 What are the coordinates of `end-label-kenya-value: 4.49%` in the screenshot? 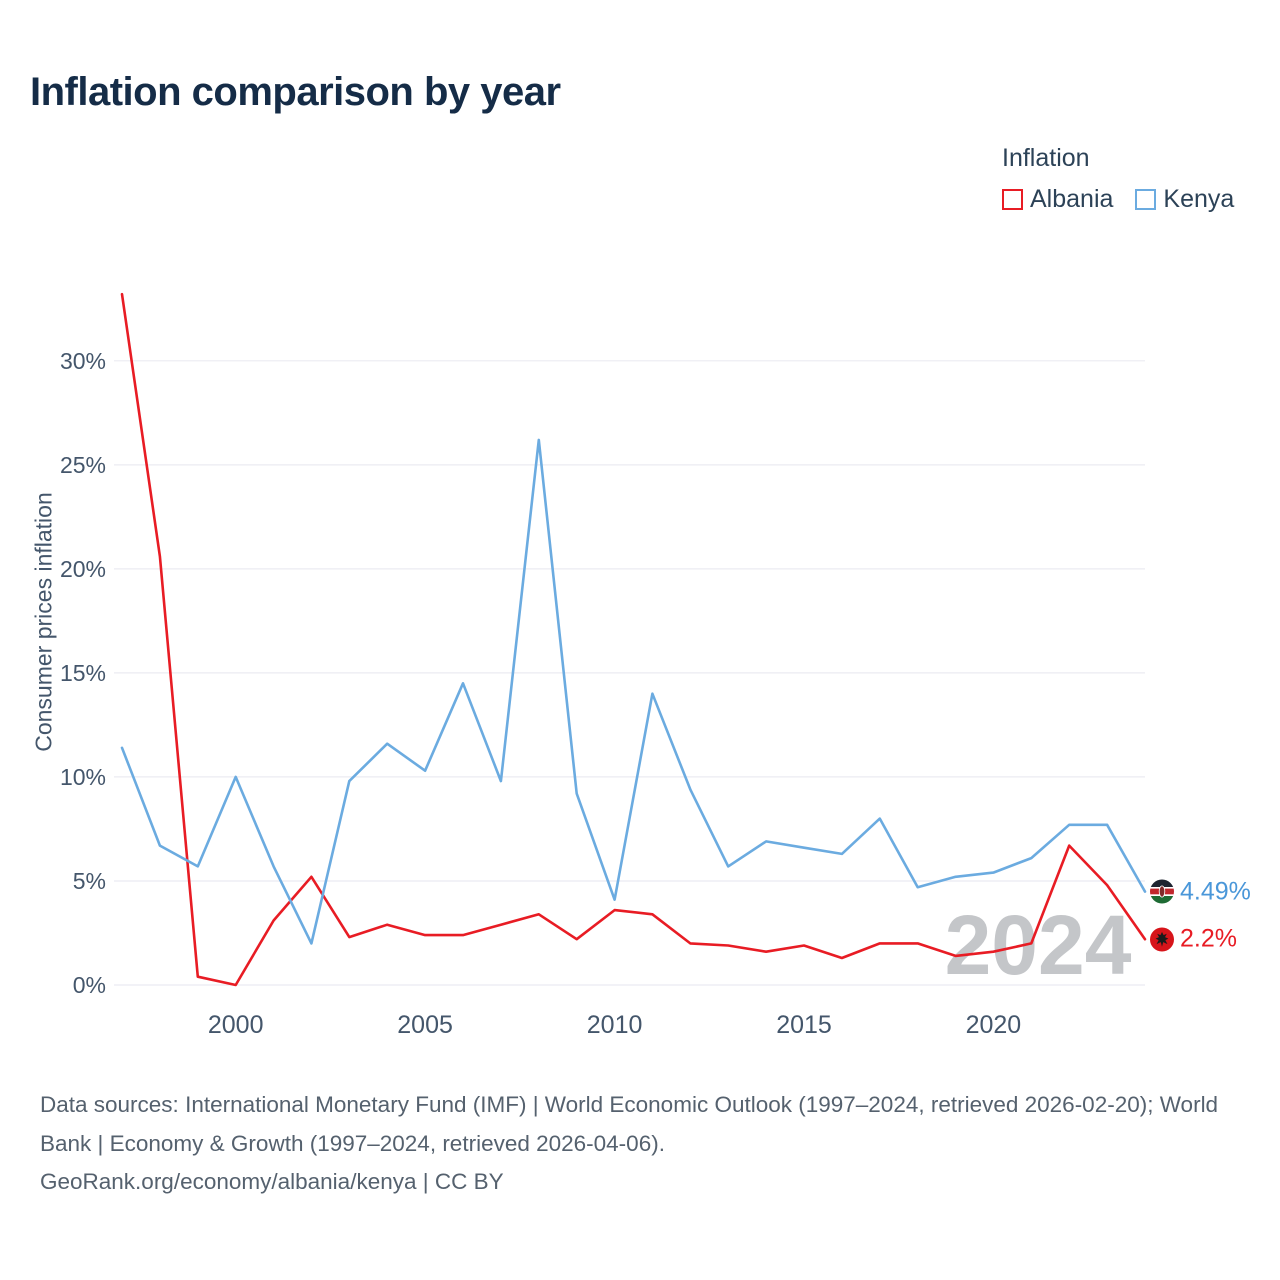 It's located at (1215, 891).